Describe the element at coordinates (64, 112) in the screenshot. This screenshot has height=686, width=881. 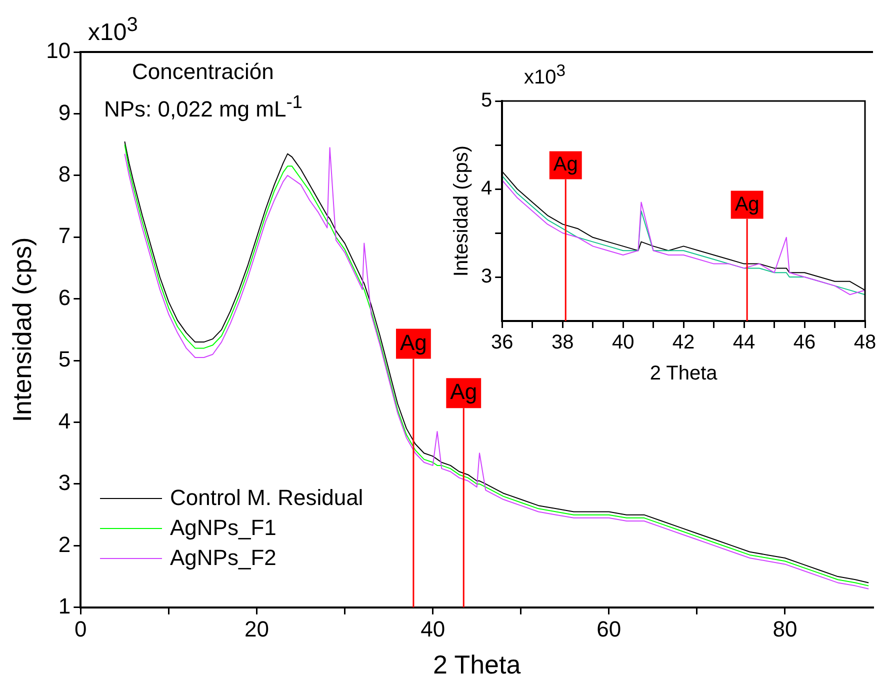
I see `y-tick-label: 9` at that location.